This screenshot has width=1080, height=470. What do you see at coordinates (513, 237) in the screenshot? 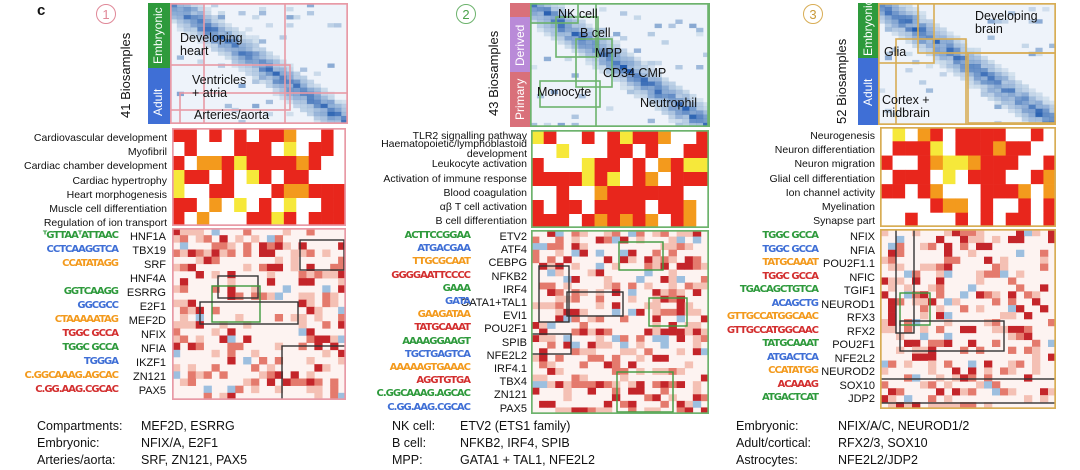
I see `motif-name: ETV2` at bounding box center [513, 237].